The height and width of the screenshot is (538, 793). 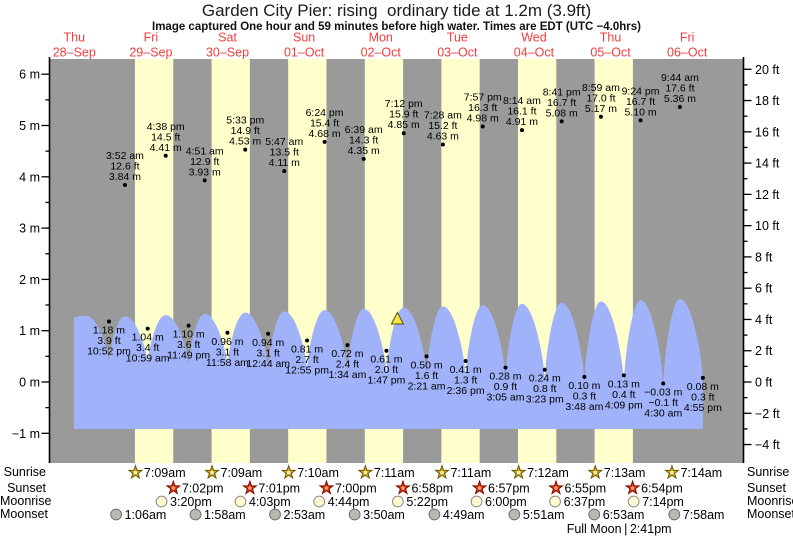 I want to click on low-tide-time: 2:21 am, so click(x=427, y=386).